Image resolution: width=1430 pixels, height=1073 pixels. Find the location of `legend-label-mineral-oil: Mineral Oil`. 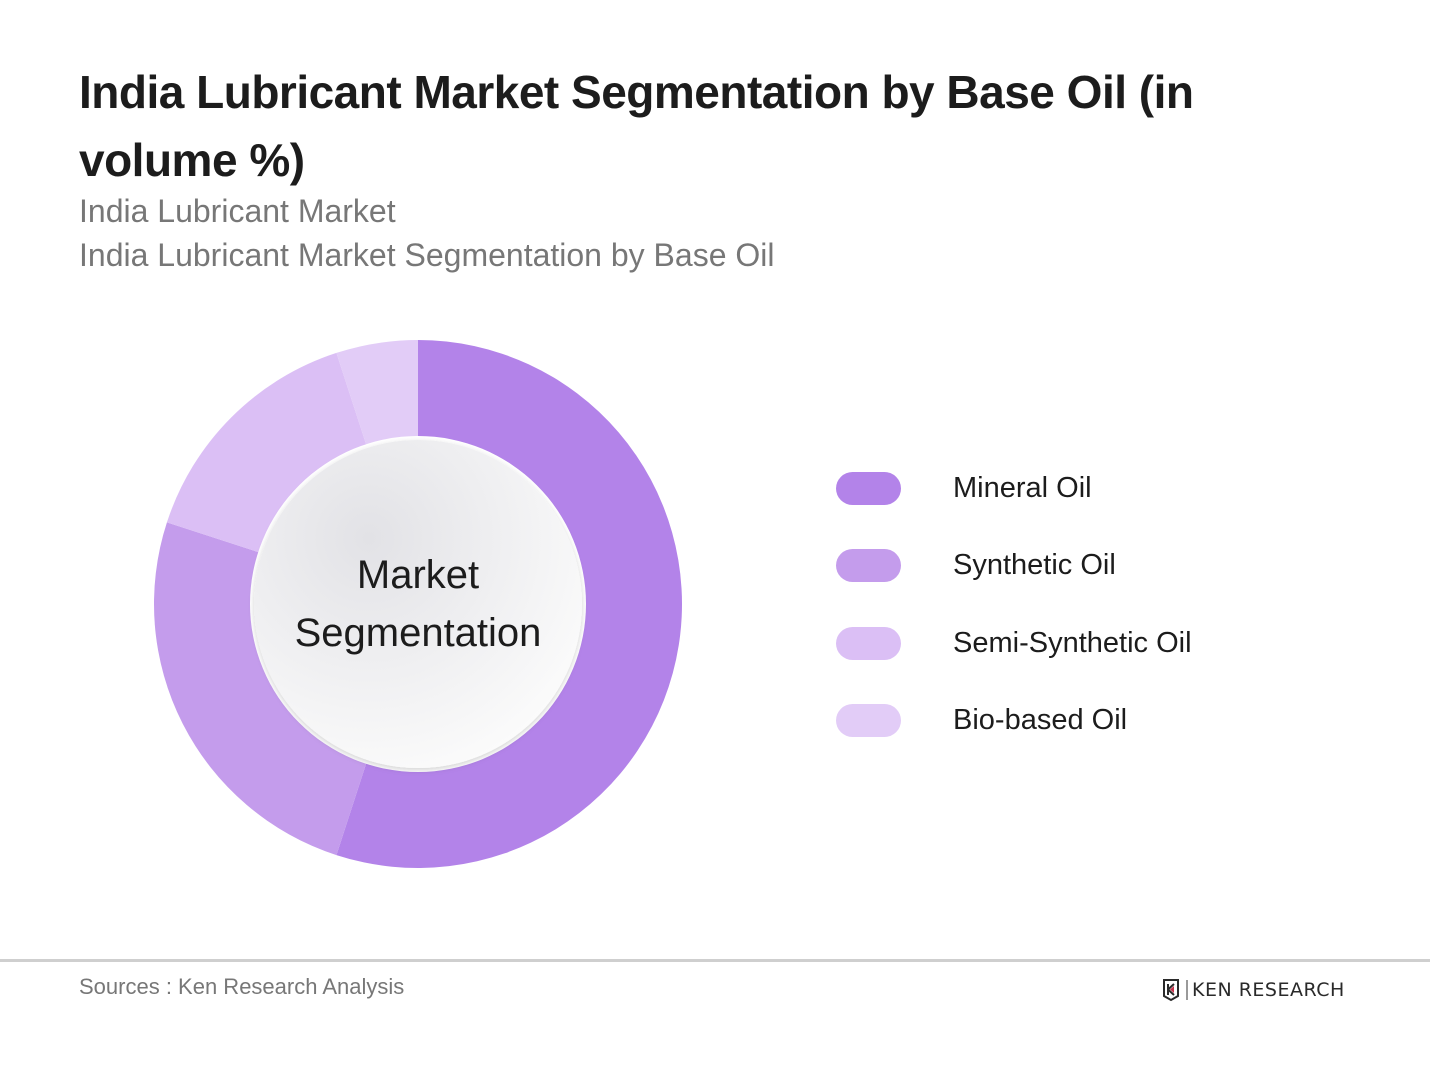

legend-label-mineral-oil: Mineral Oil is located at coordinates (1022, 487).